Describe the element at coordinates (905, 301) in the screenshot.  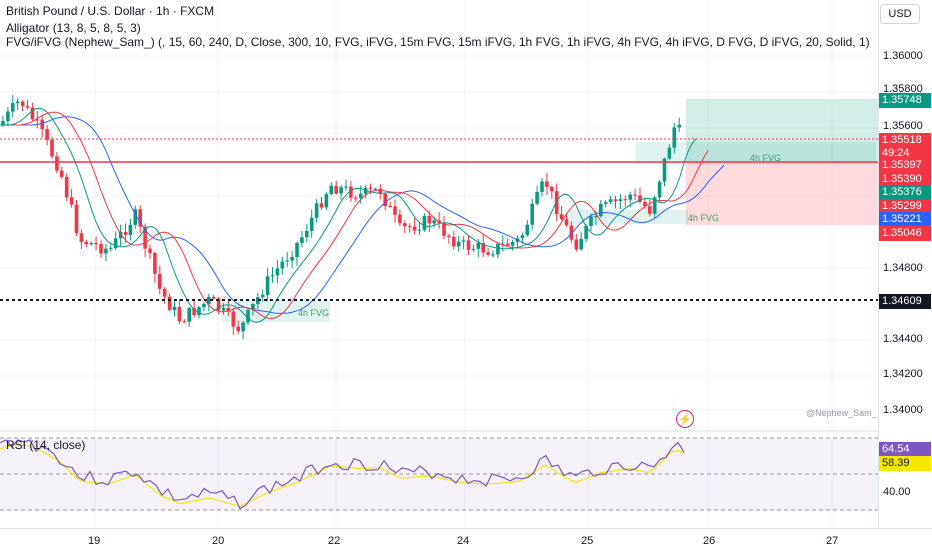
I see `support-price-tag: 1.34609` at that location.